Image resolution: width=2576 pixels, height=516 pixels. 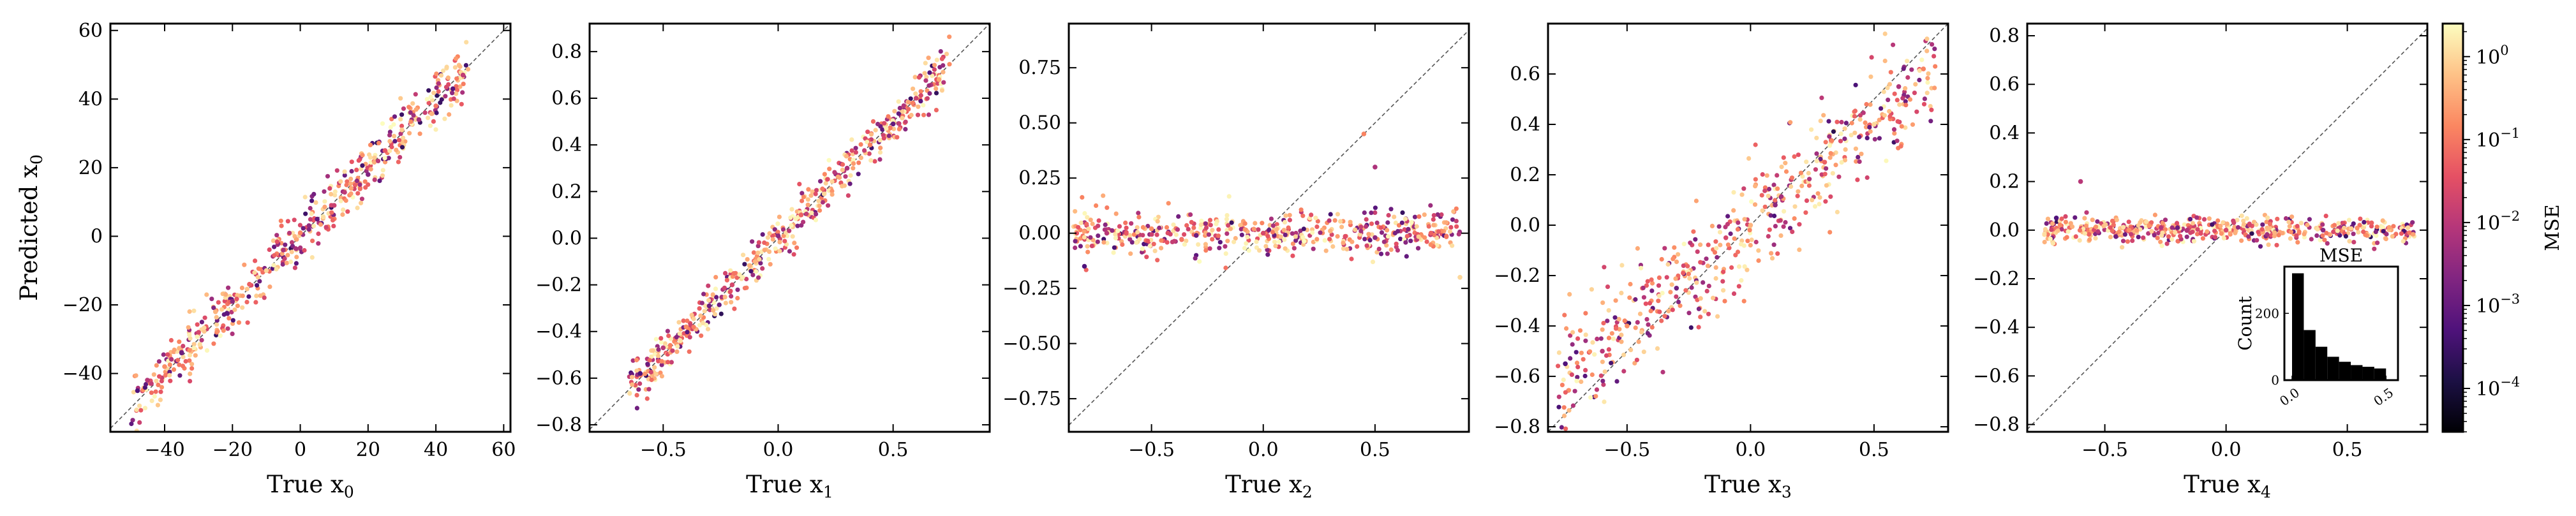 What do you see at coordinates (1996, 376) in the screenshot?
I see `y-tick-label: −0.6` at bounding box center [1996, 376].